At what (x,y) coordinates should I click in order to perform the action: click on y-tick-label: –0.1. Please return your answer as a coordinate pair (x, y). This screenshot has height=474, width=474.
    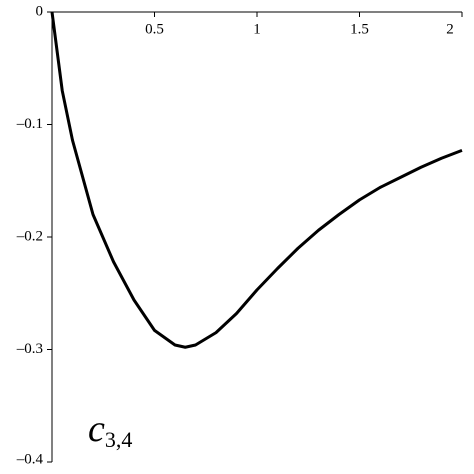
    Looking at the image, I should click on (29, 124).